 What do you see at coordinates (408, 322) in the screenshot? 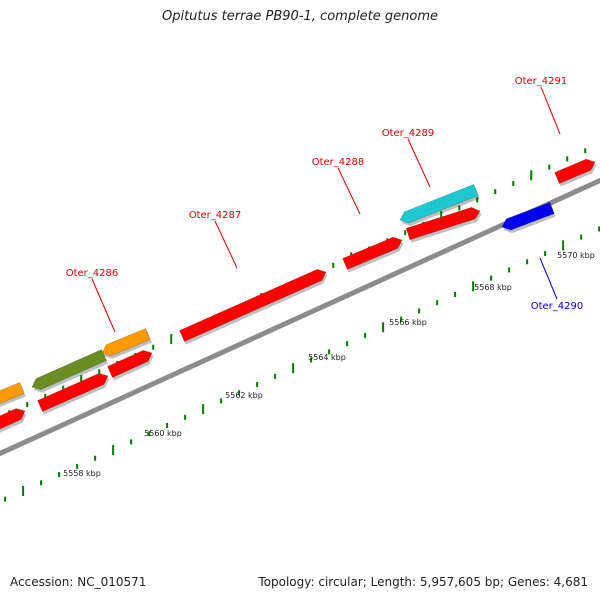
I see `scale-label: 5566 kbp` at bounding box center [408, 322].